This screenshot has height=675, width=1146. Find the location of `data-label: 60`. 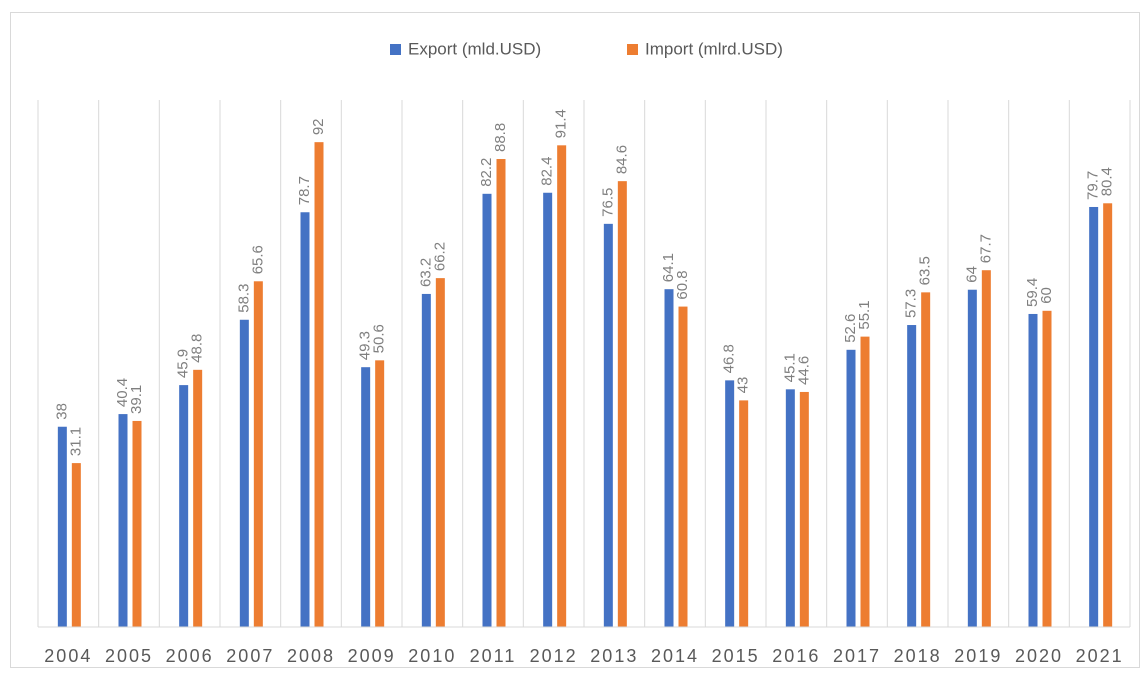

data-label: 60 is located at coordinates (1046, 295).